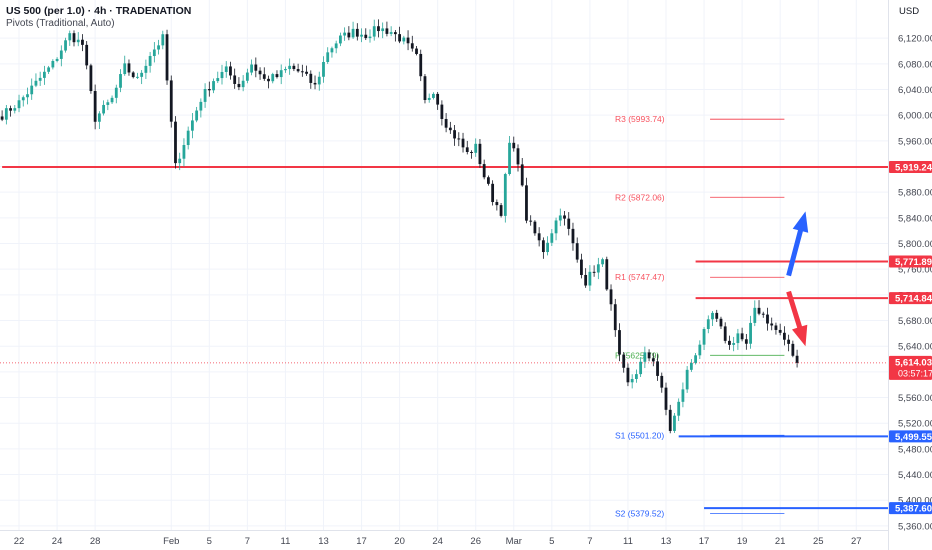 This screenshot has width=932, height=550. Describe the element at coordinates (60, 23) in the screenshot. I see `indicator-label: Pivots (Traditional, Auto)` at that location.